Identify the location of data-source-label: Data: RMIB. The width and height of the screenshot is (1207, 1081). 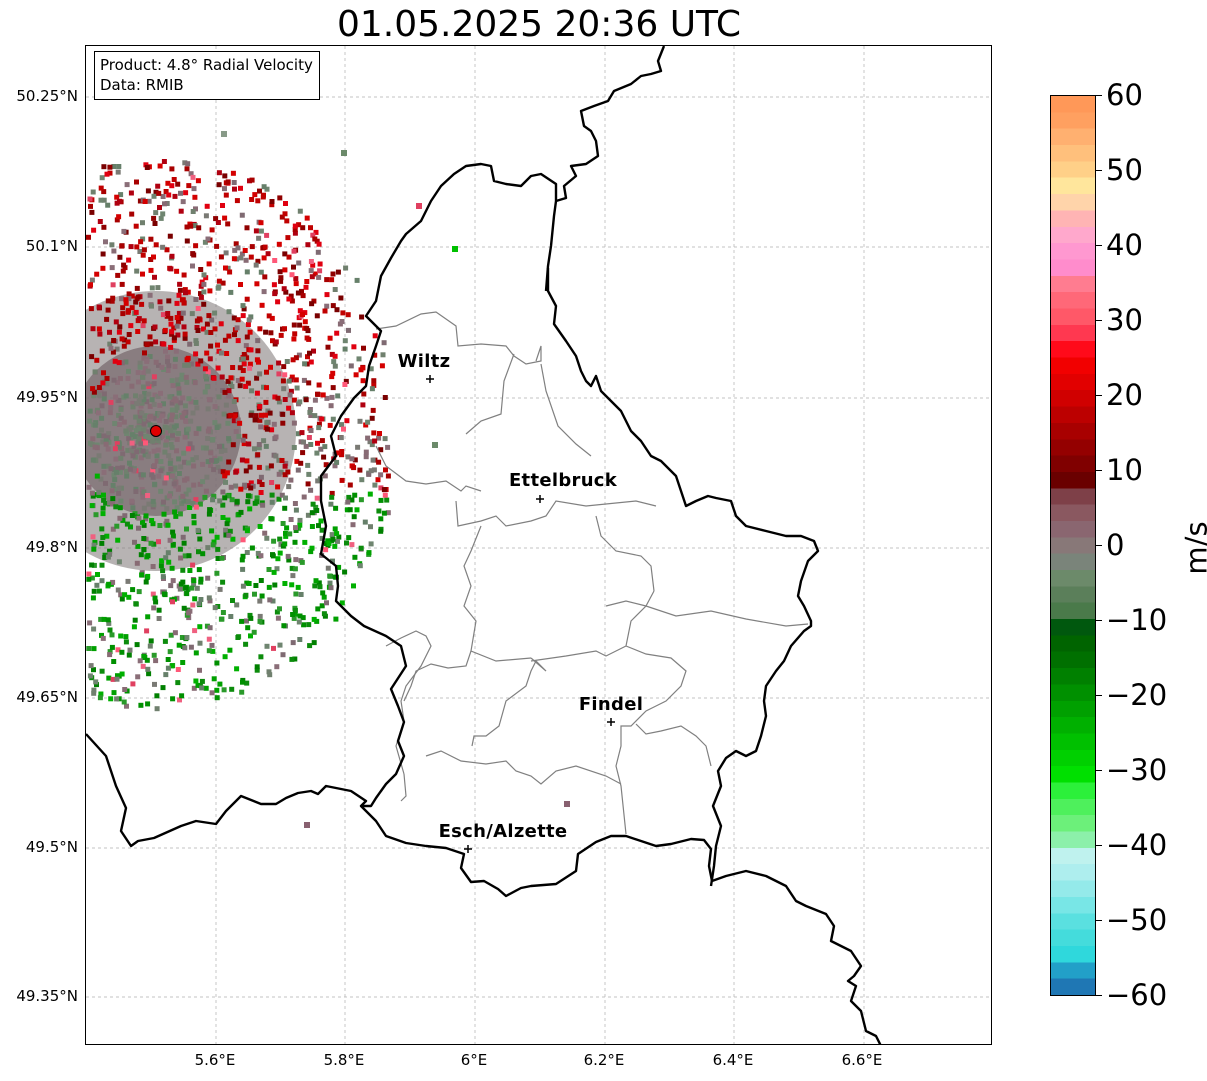
(142, 85).